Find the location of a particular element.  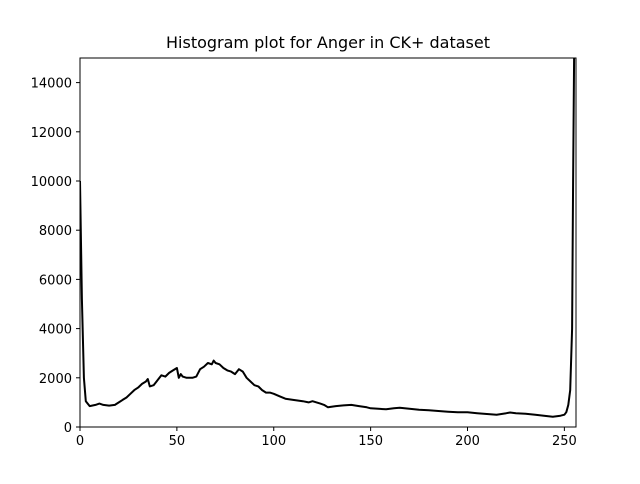

y-tick-label: 12000 is located at coordinates (51, 133).